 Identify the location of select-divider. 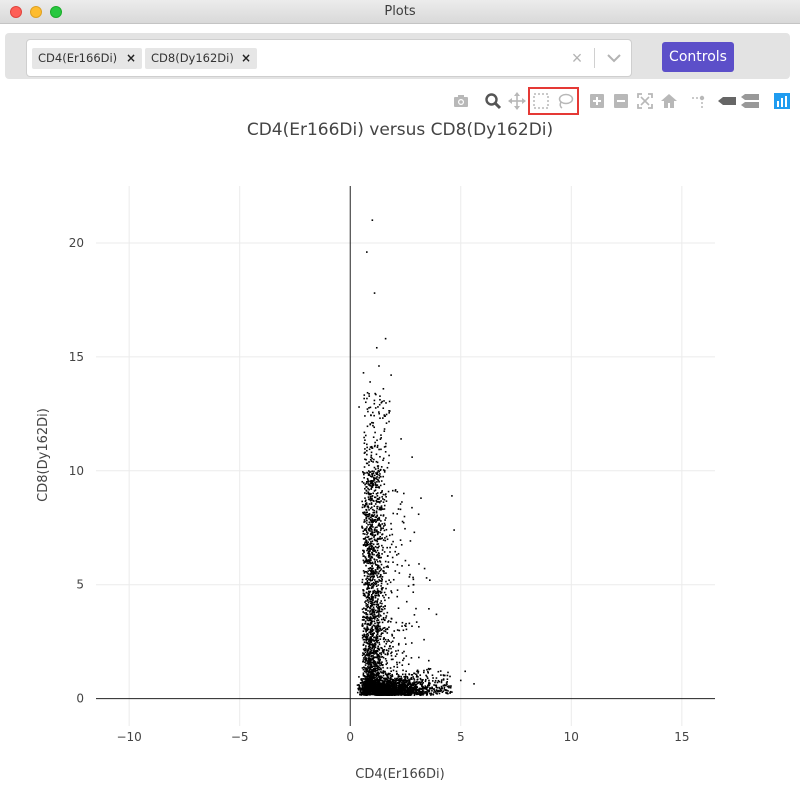
(594, 58).